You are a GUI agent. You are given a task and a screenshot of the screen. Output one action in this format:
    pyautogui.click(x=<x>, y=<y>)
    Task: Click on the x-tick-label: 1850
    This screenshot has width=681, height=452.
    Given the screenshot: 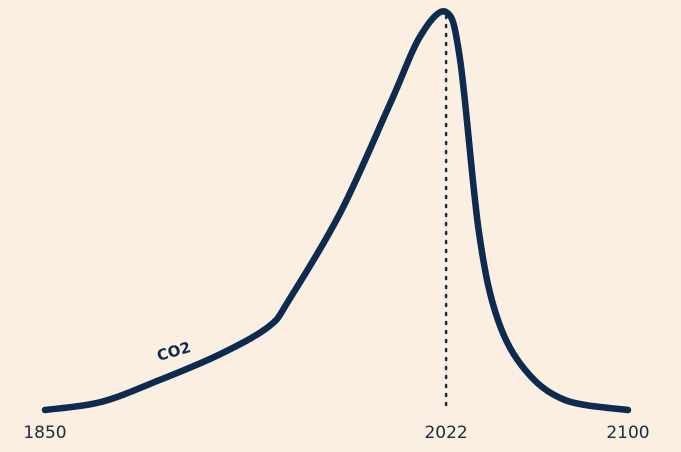 What is the action you would take?
    pyautogui.click(x=44, y=433)
    